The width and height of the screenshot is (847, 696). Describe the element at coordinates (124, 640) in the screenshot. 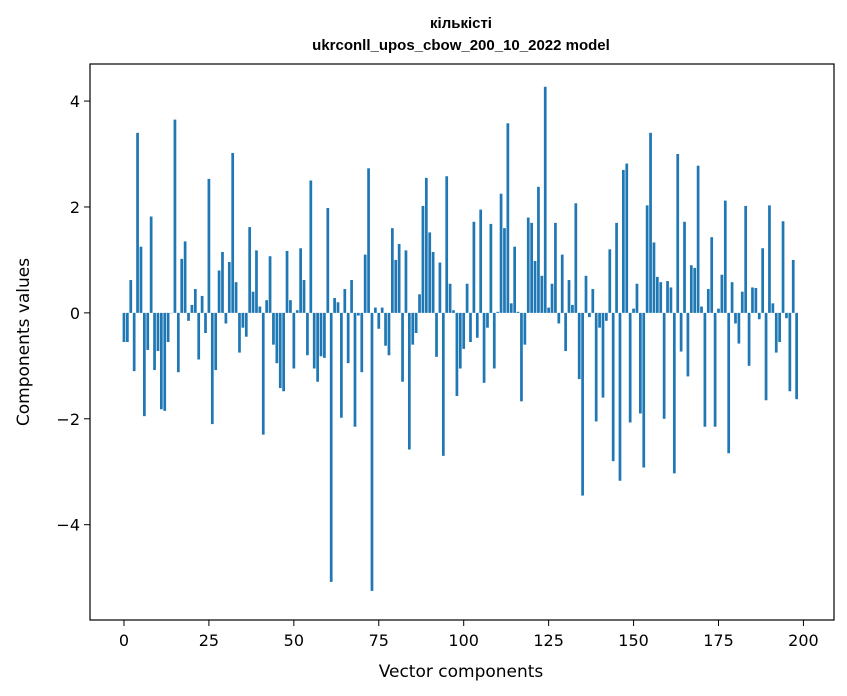

I see `x-tick-label: 0` at that location.